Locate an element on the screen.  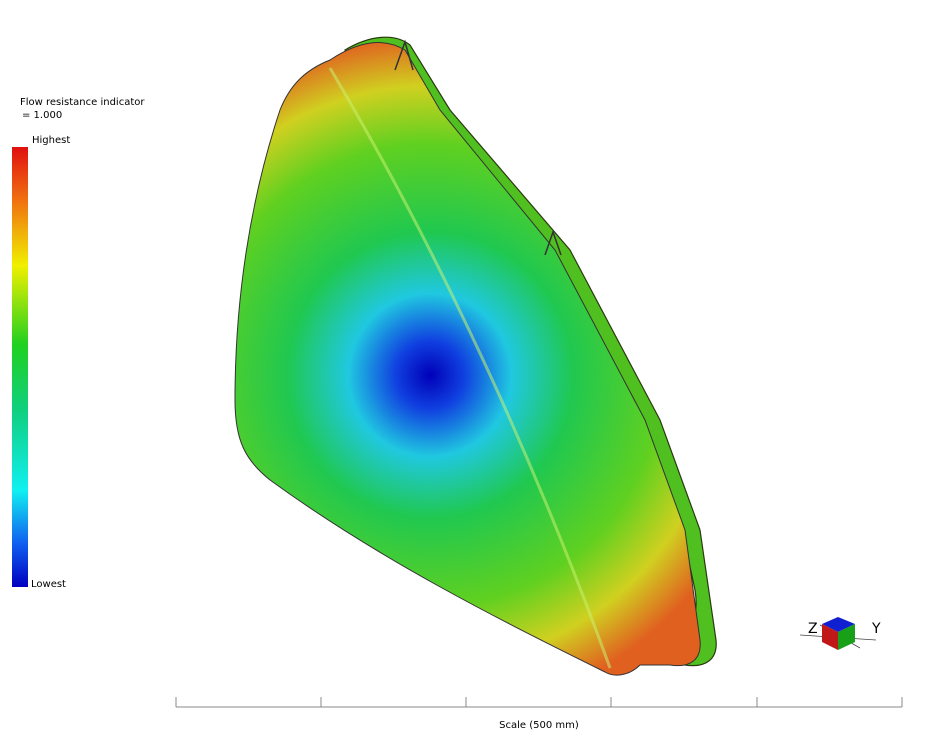
part-clips is located at coordinates (478, 147).